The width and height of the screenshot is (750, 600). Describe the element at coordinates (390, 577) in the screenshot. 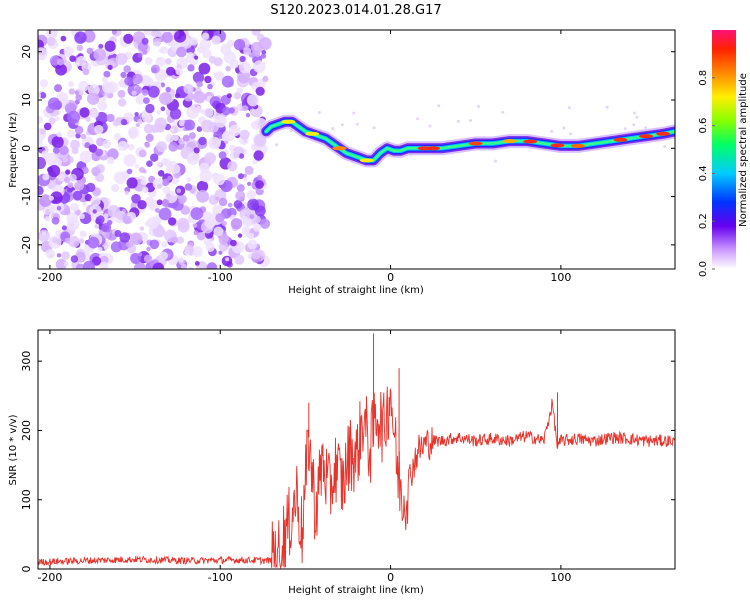

I see `x-tick-label: 0` at that location.